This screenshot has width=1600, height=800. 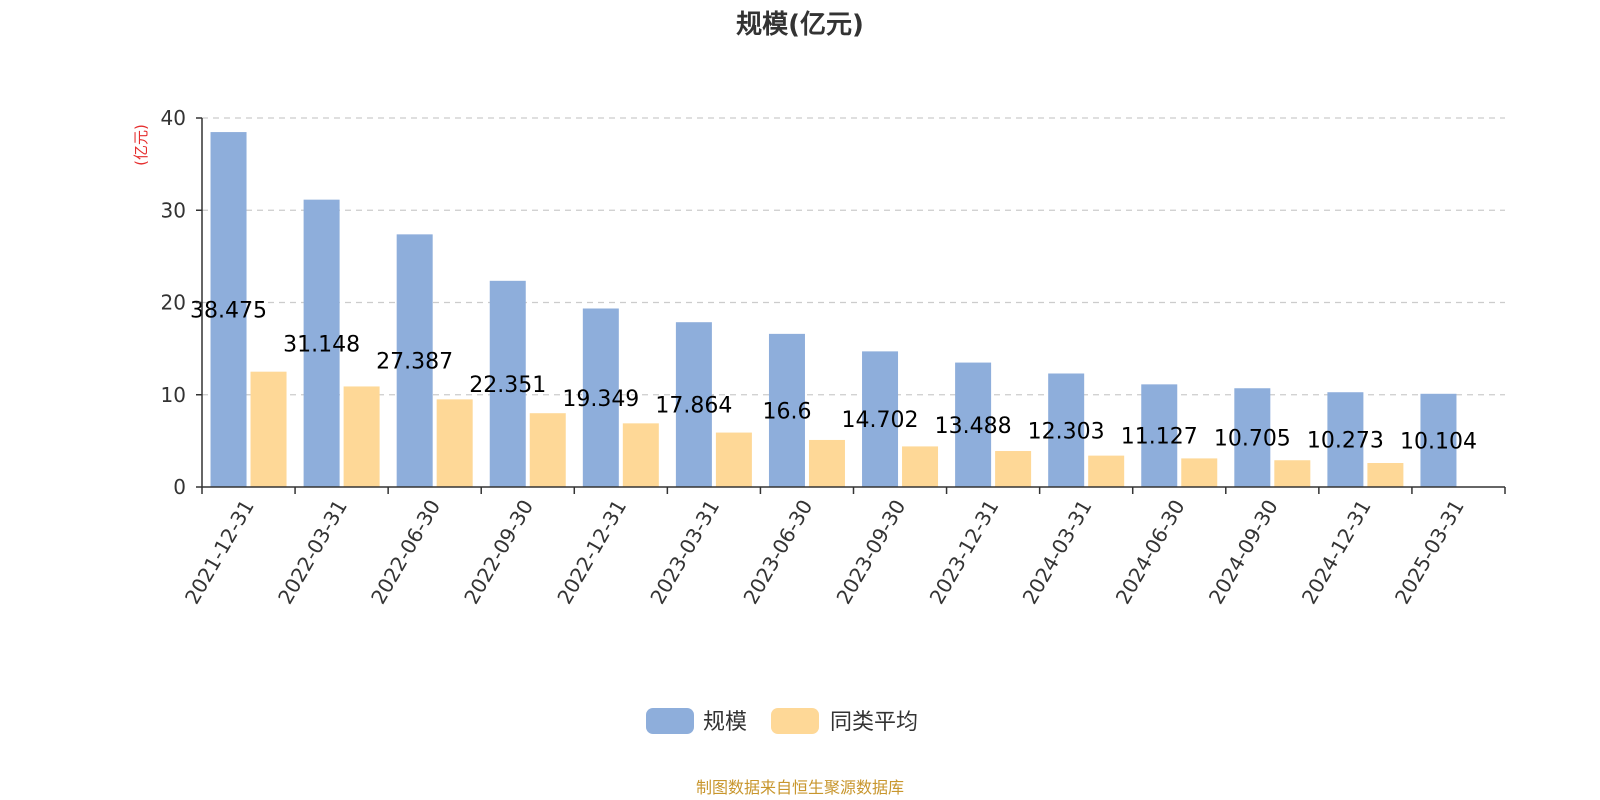 I want to click on x-tick-label: 2025-03-31, so click(x=1429, y=552).